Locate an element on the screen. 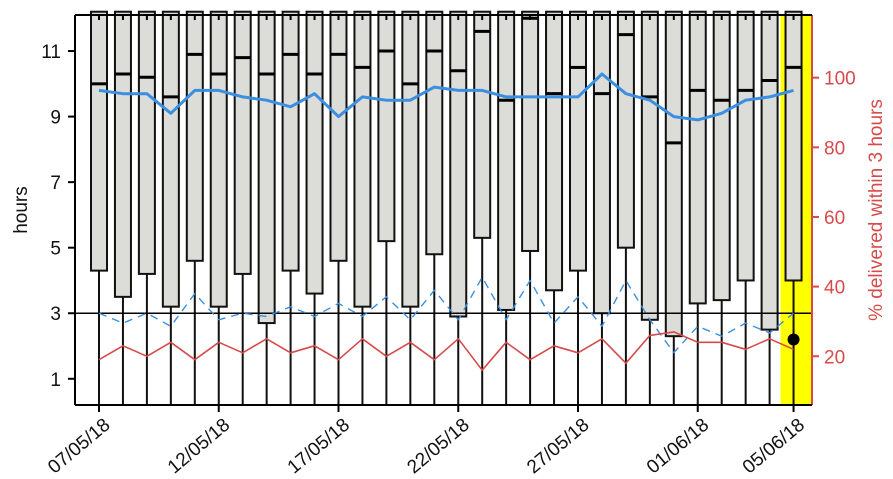 The height and width of the screenshot is (479, 893). y-tick-label: 7 is located at coordinates (55, 183).